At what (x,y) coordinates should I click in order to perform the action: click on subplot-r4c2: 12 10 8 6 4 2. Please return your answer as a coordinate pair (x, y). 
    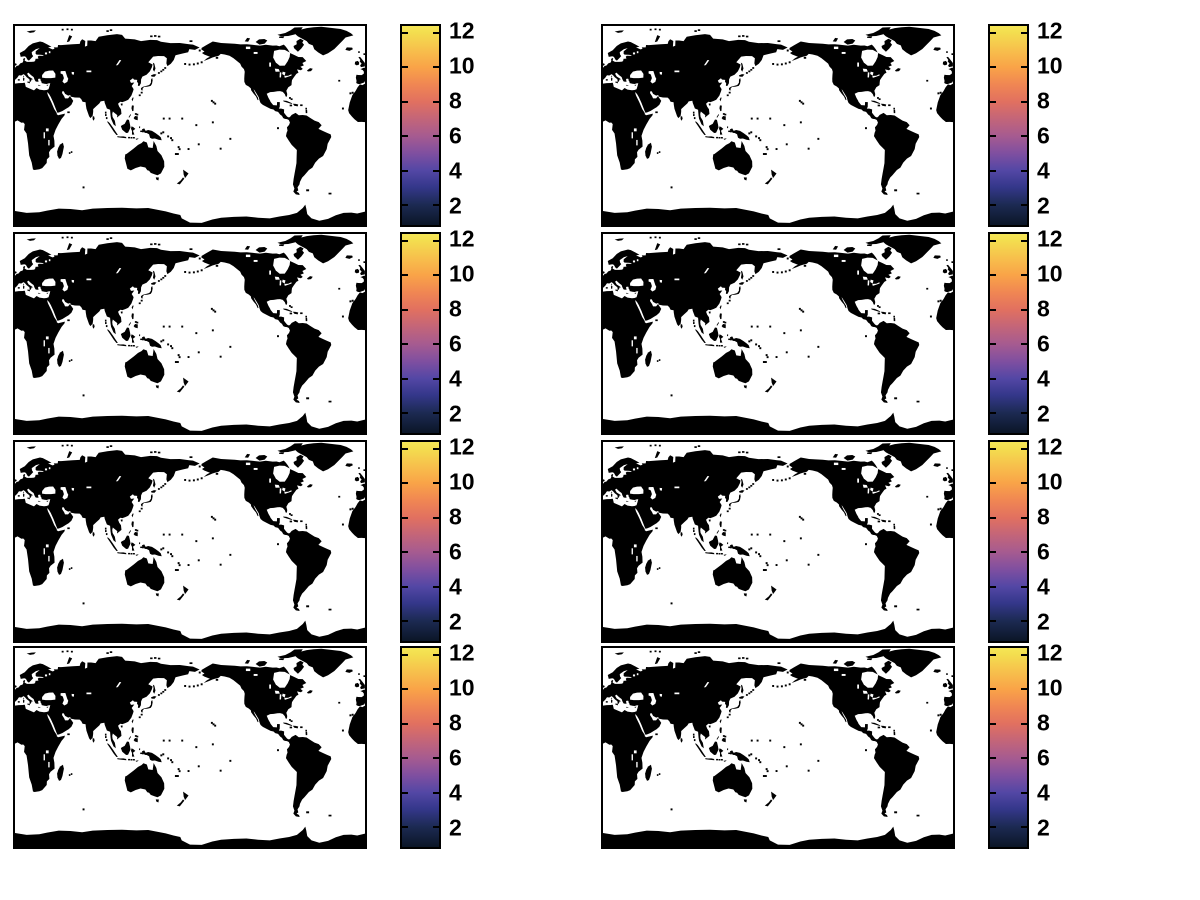
    Looking at the image, I should click on (851, 749).